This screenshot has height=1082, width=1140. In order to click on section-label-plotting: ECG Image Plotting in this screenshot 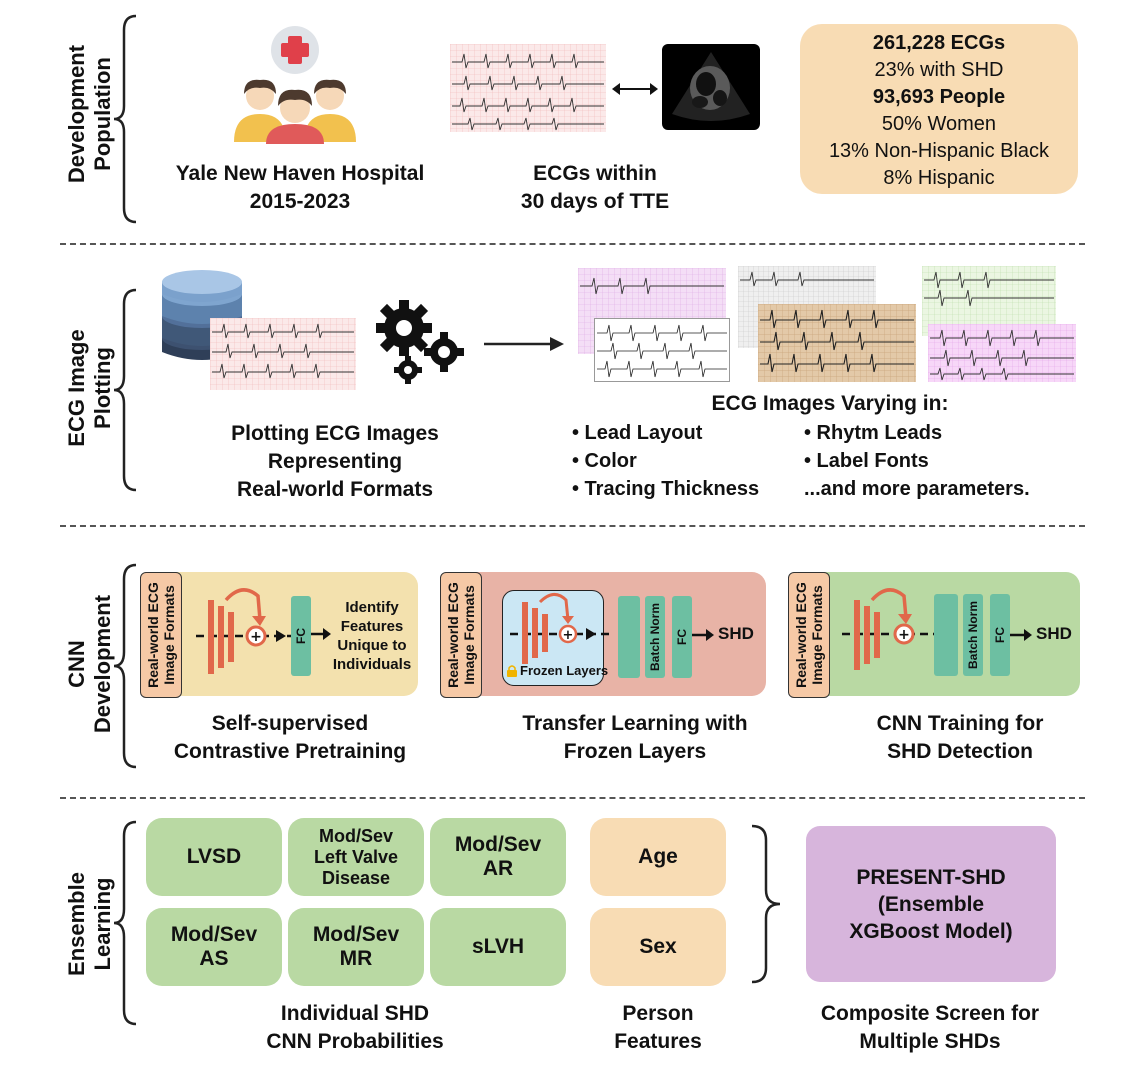, I will do `click(89, 388)`.